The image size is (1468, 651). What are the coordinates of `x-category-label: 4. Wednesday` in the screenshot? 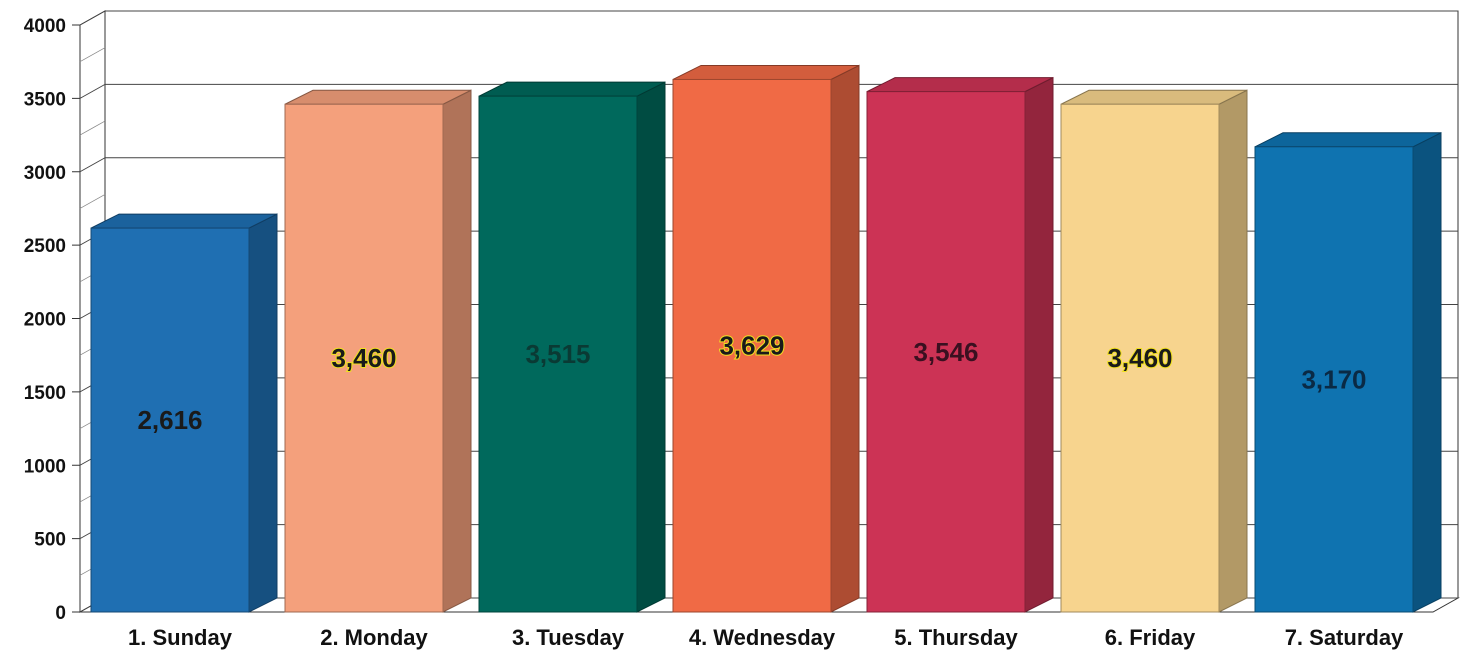 It's located at (762, 637).